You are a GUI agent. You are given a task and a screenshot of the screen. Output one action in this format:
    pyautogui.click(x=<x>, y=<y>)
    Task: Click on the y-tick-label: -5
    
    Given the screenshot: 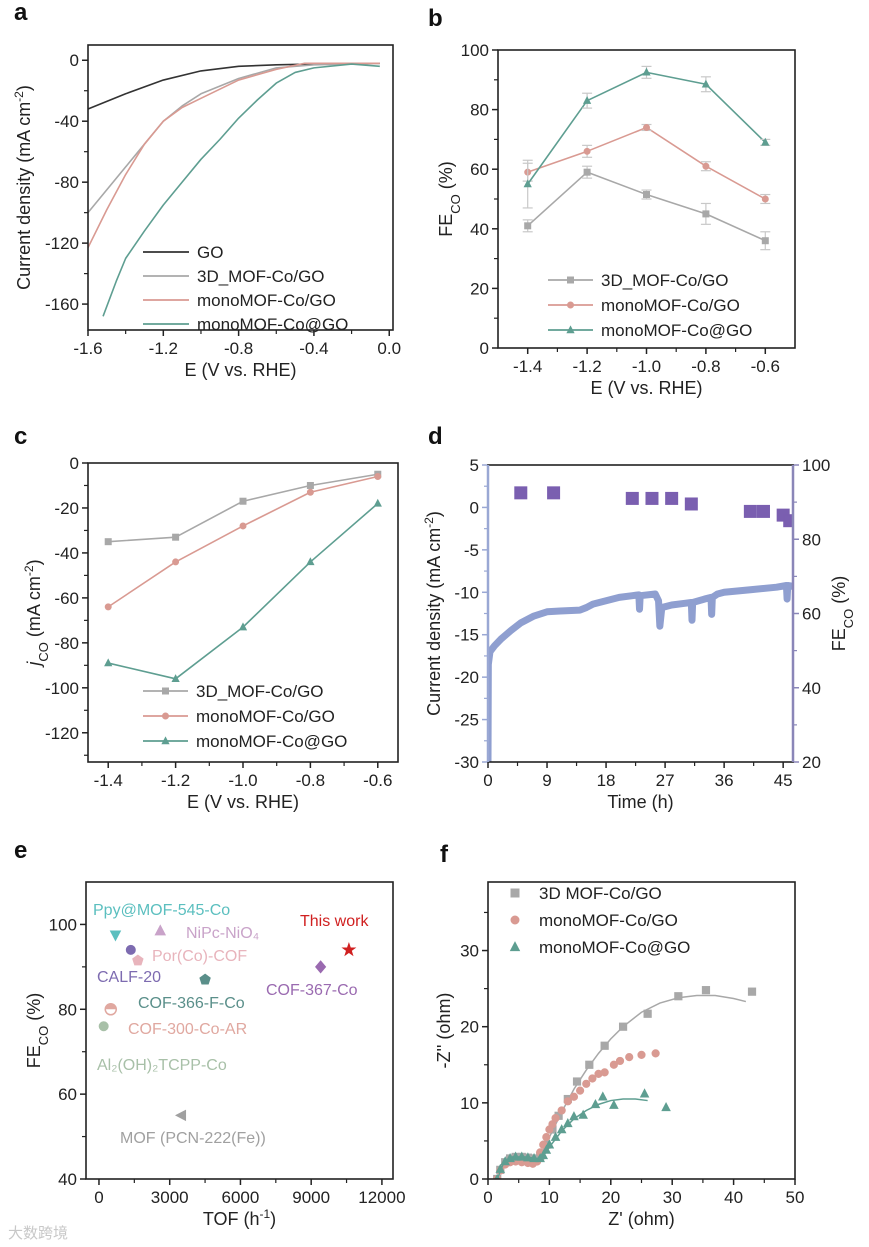 What is the action you would take?
    pyautogui.click(x=471, y=550)
    